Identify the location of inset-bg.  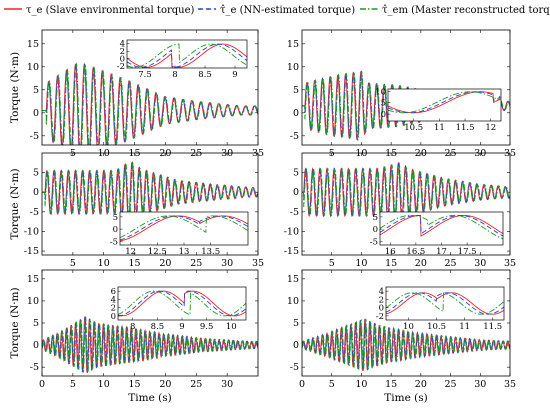
(187, 54).